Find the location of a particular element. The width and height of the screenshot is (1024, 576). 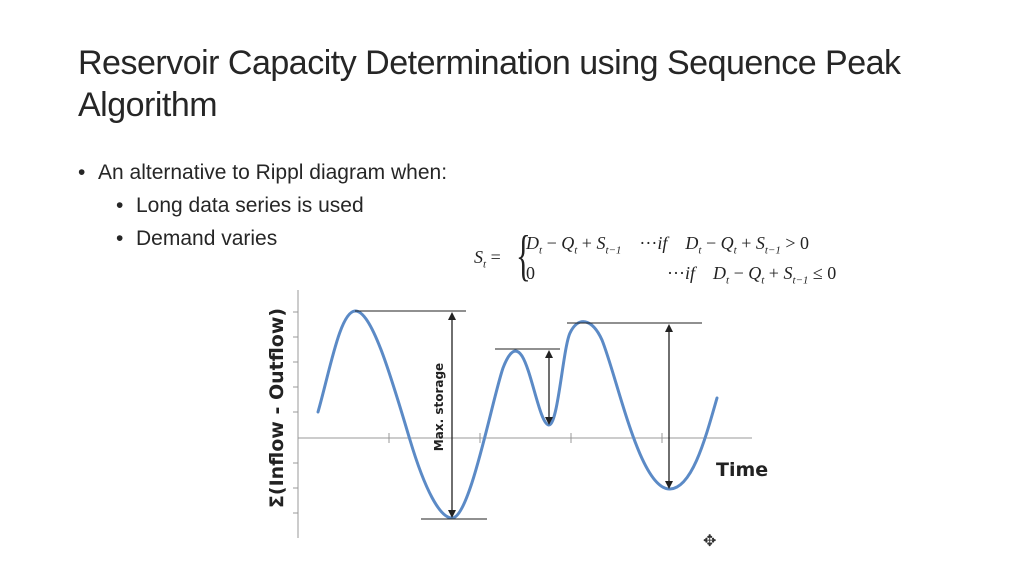

x-axis-ticks is located at coordinates (525, 438).